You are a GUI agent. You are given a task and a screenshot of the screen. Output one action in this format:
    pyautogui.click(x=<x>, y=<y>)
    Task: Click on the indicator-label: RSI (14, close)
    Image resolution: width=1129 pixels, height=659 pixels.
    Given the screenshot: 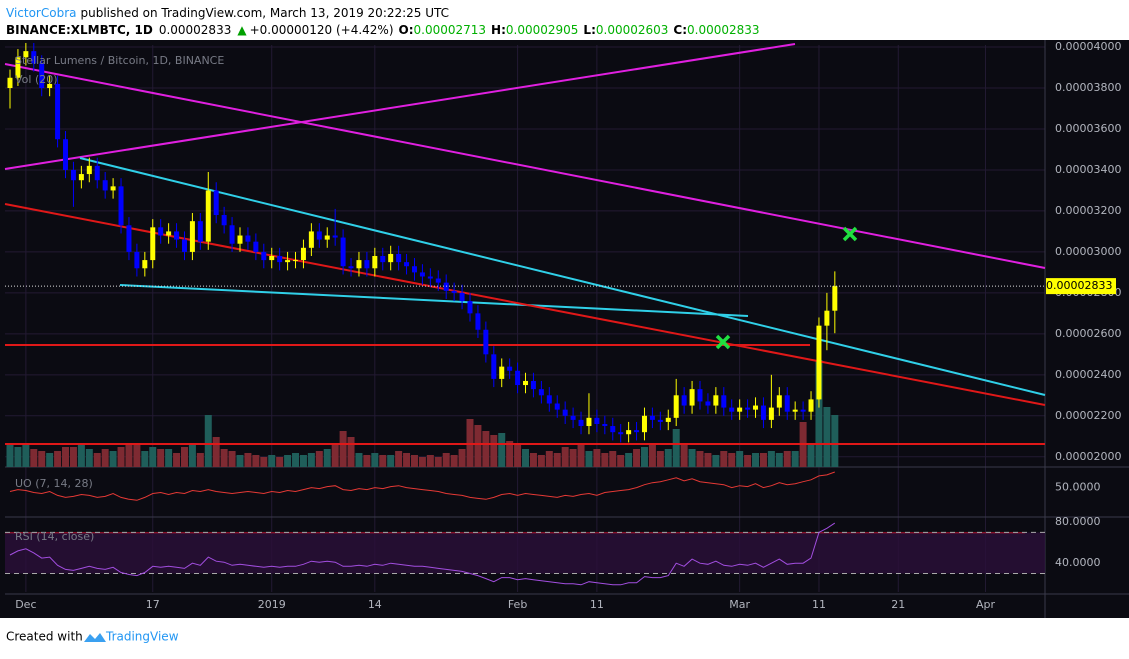 What is the action you would take?
    pyautogui.click(x=54, y=536)
    